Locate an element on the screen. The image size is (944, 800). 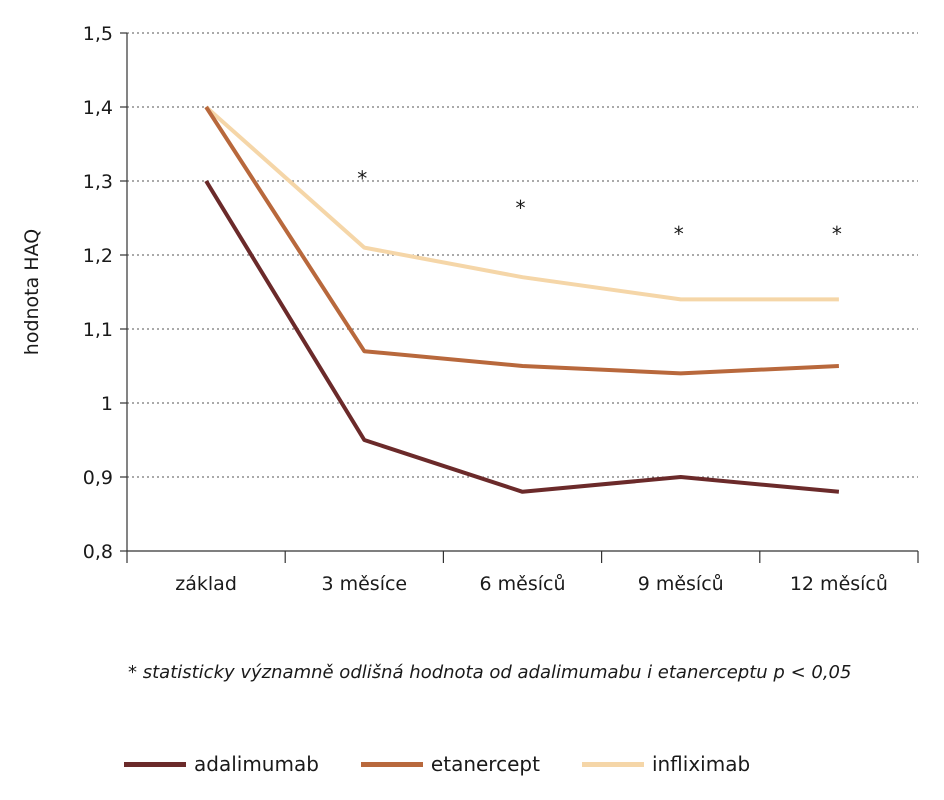
x-tick-label: 9 měsíců is located at coordinates (681, 584).